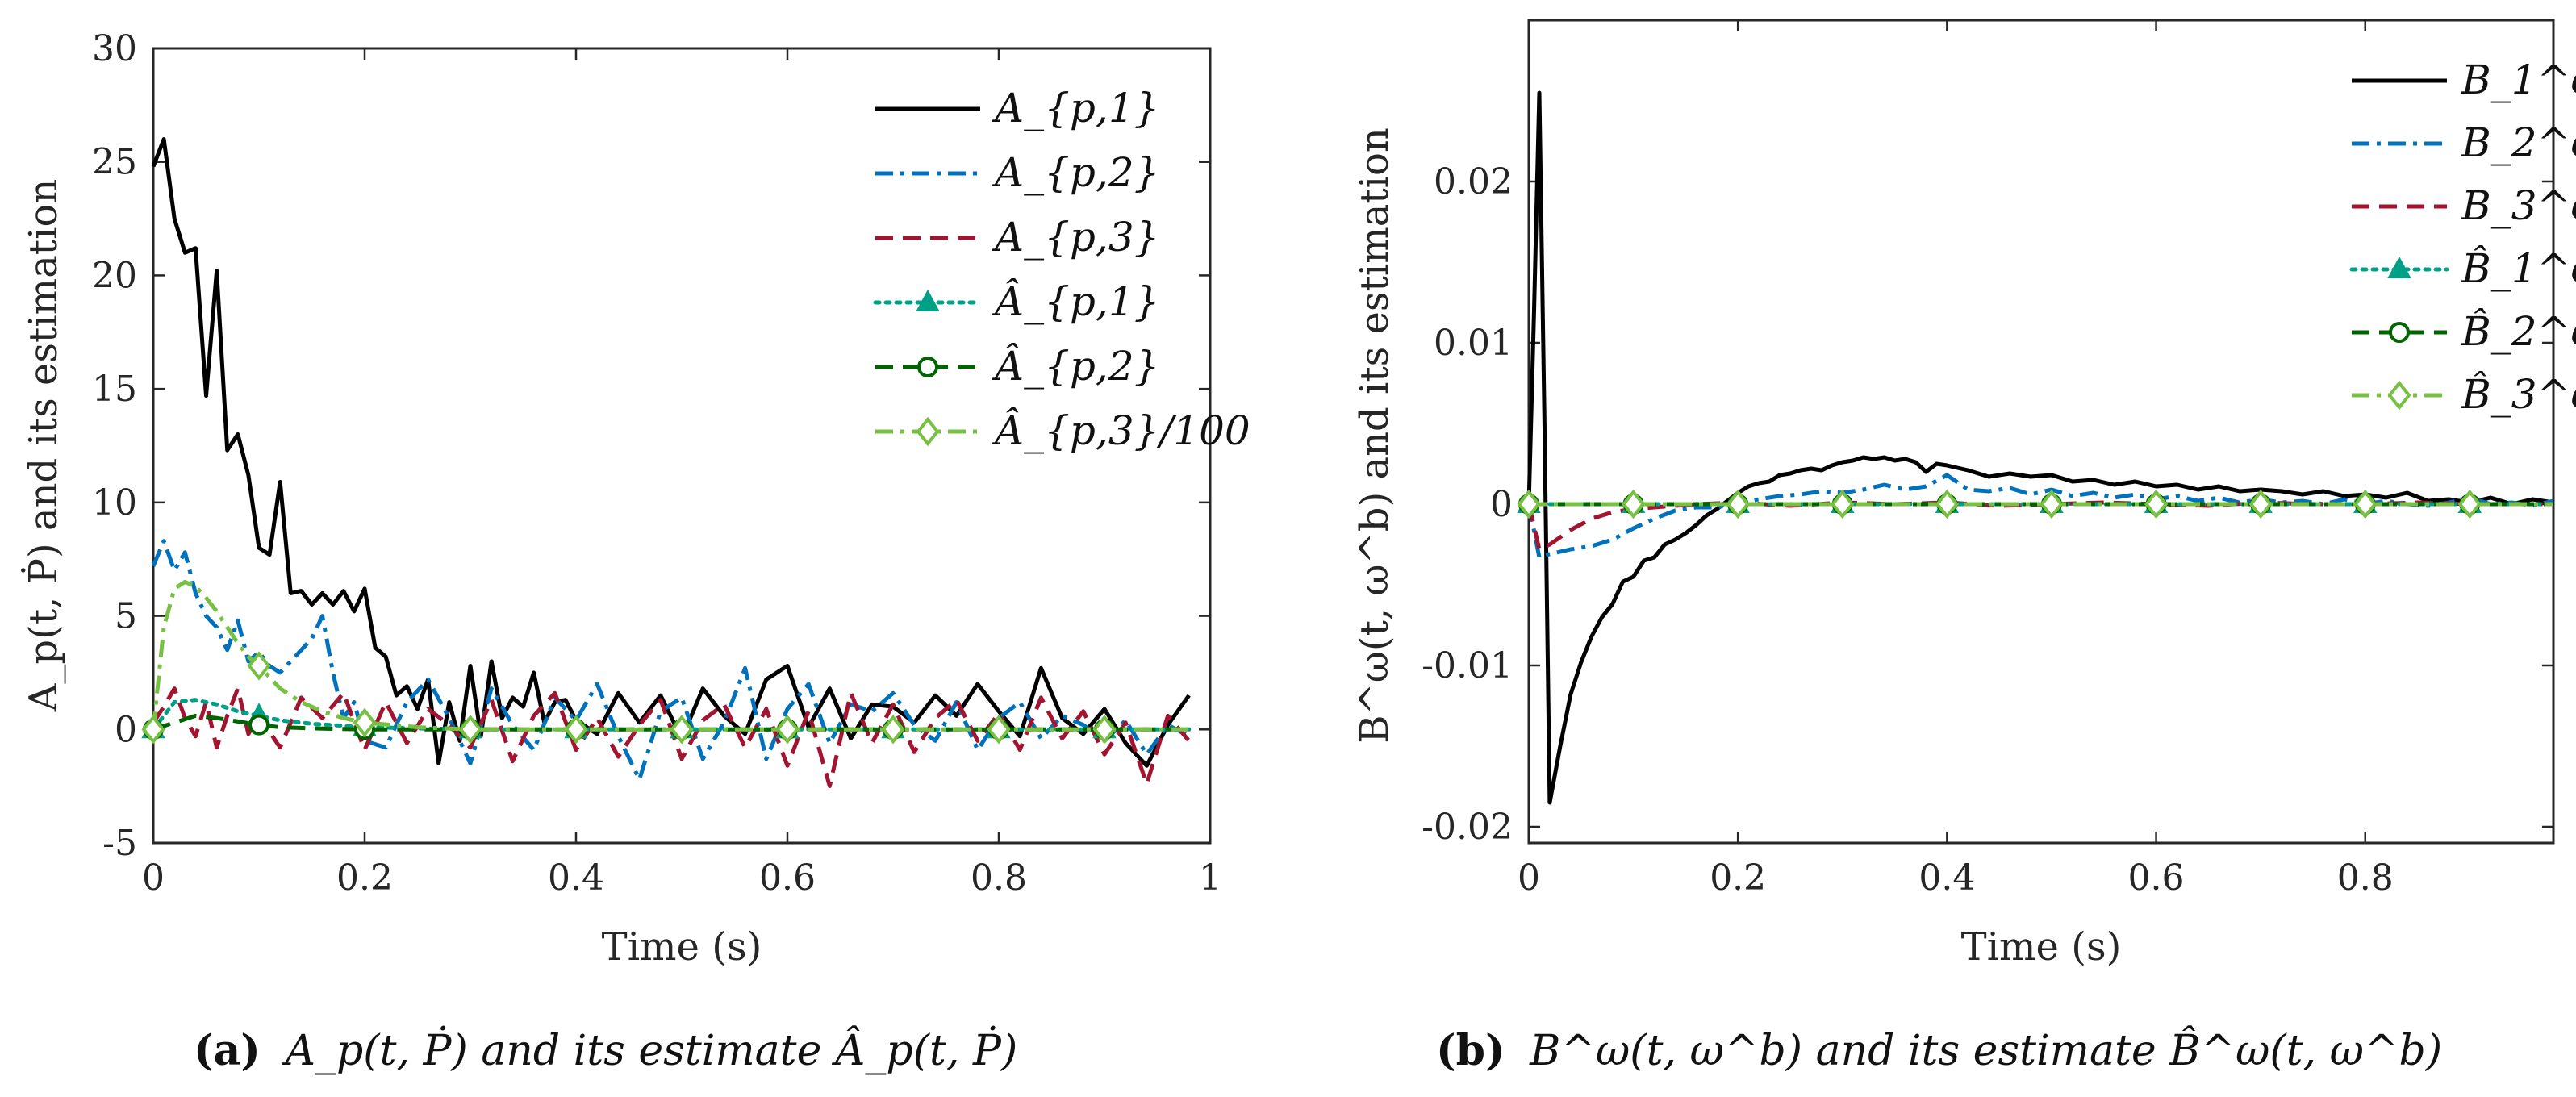 Image resolution: width=2576 pixels, height=1097 pixels. Describe the element at coordinates (43, 446) in the screenshot. I see `a-ylabel: A_p(t, Ṗ) and its estimation` at that location.